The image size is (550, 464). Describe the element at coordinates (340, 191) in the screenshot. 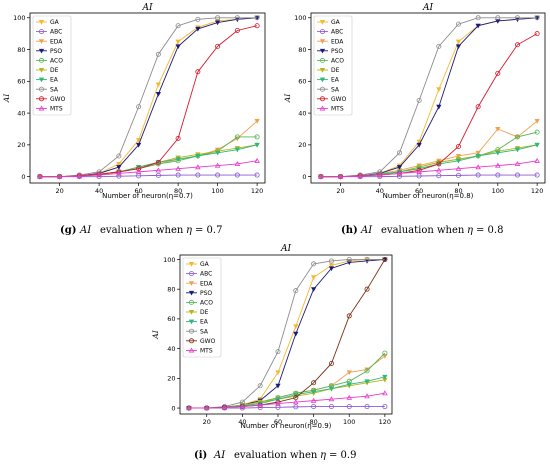

I see `x-tick-label: 20` at that location.